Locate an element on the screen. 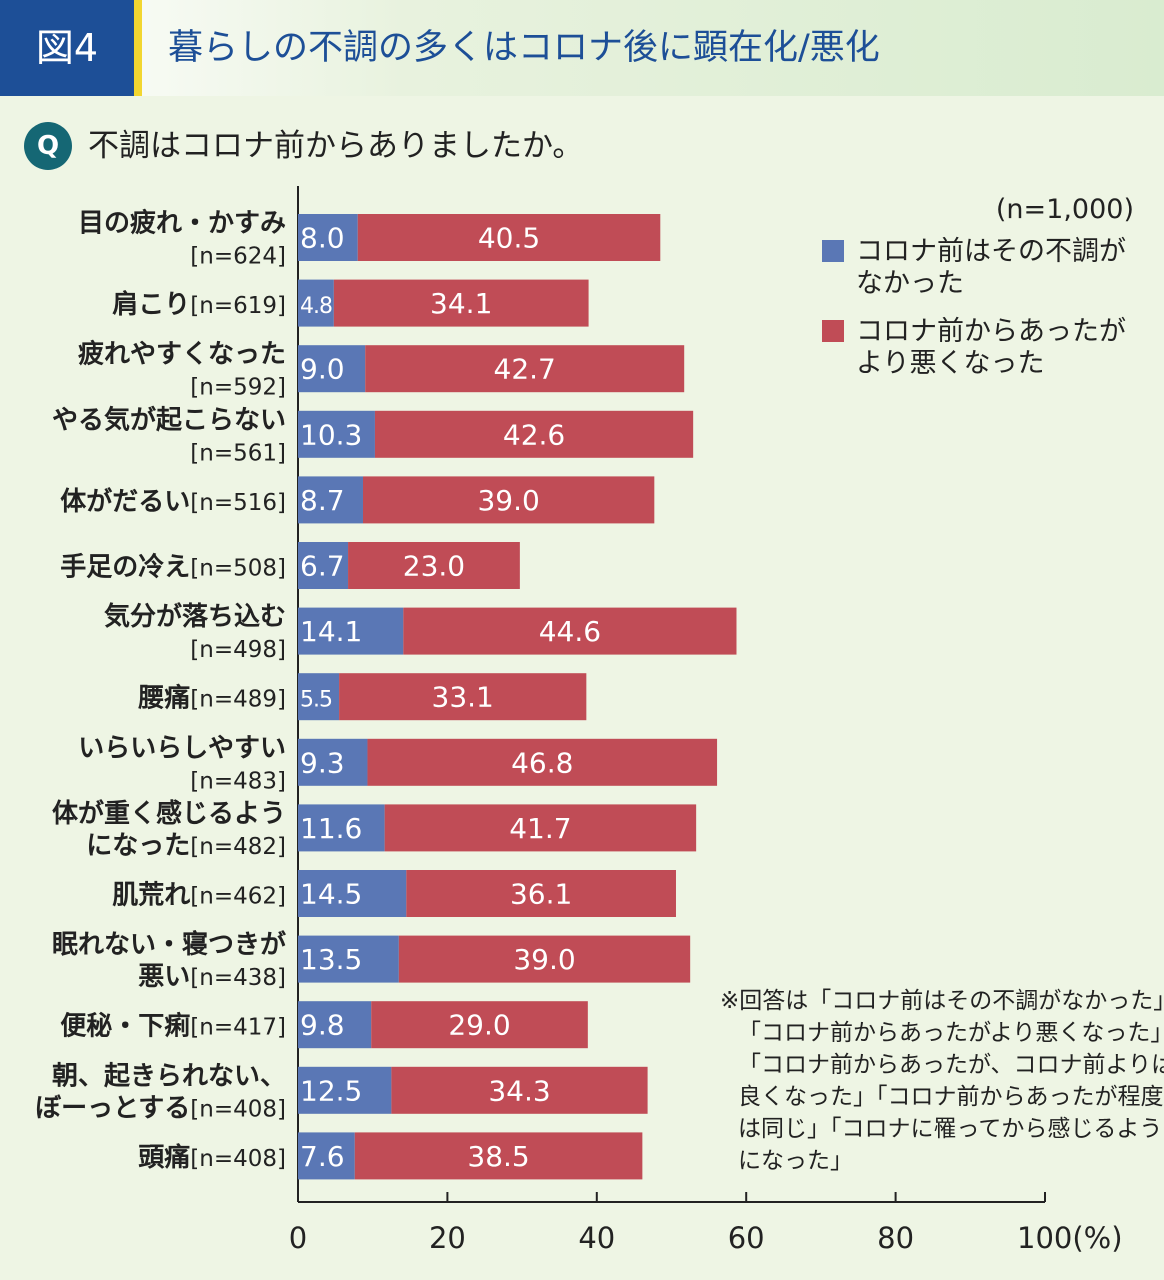  x-tick-label: 80 is located at coordinates (895, 1238).